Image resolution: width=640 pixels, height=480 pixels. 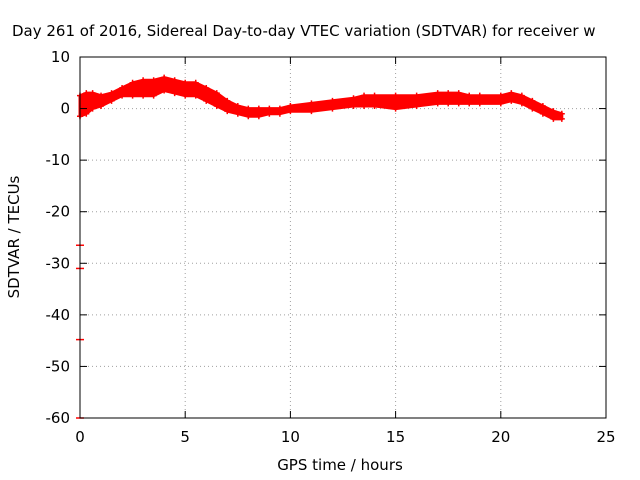 What do you see at coordinates (60, 57) in the screenshot?
I see `y-tick-label: 10` at bounding box center [60, 57].